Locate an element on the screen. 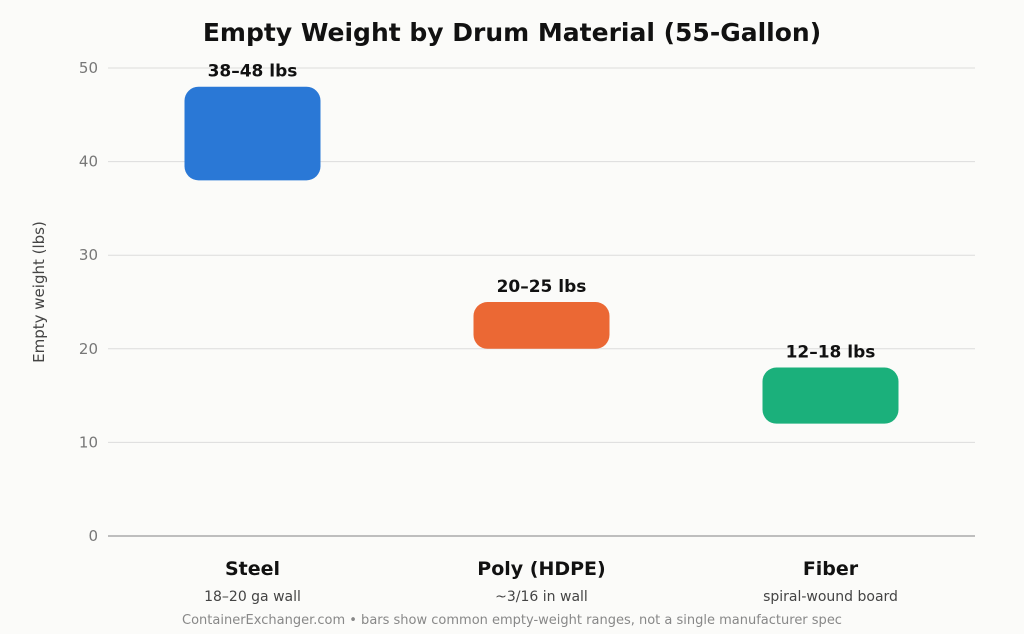 Image resolution: width=1024 pixels, height=634 pixels. y-tick-label: 0 is located at coordinates (93, 536).